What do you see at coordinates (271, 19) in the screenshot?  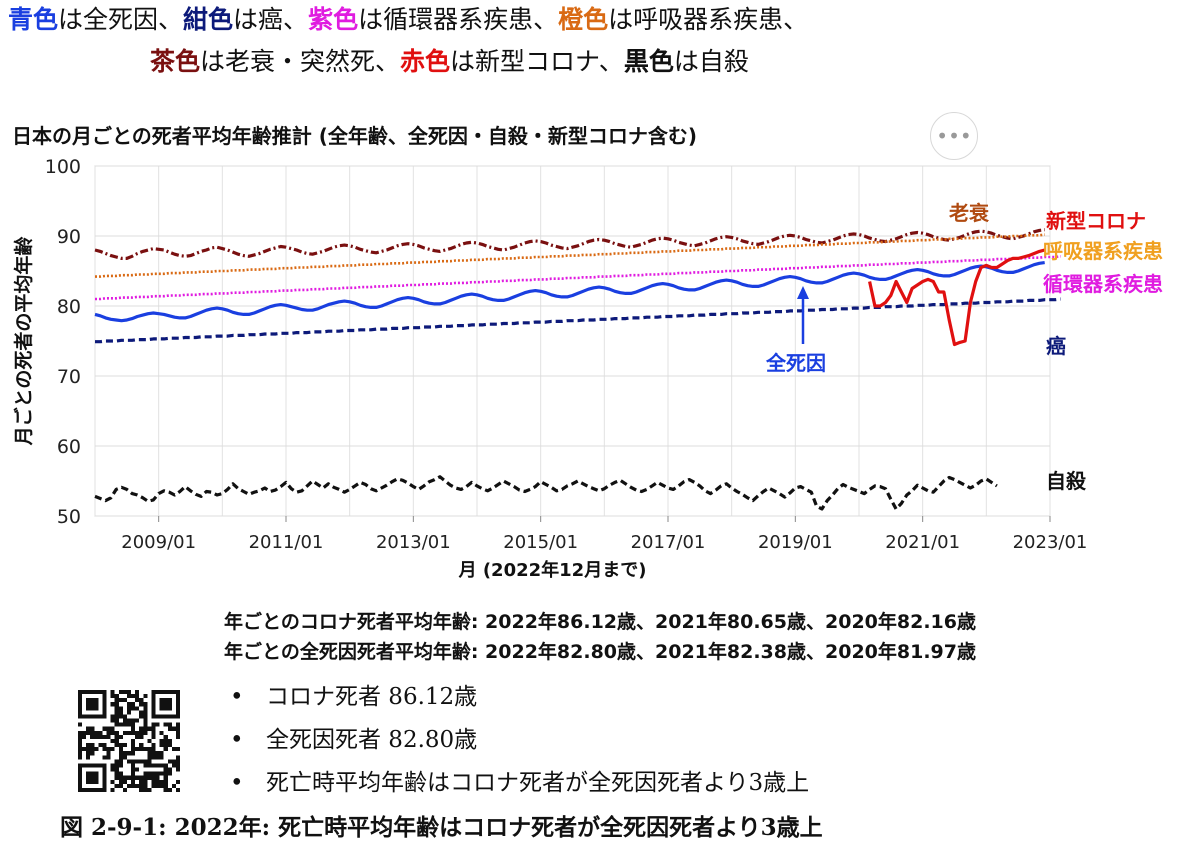 I see `legend-text: は癌、` at bounding box center [271, 19].